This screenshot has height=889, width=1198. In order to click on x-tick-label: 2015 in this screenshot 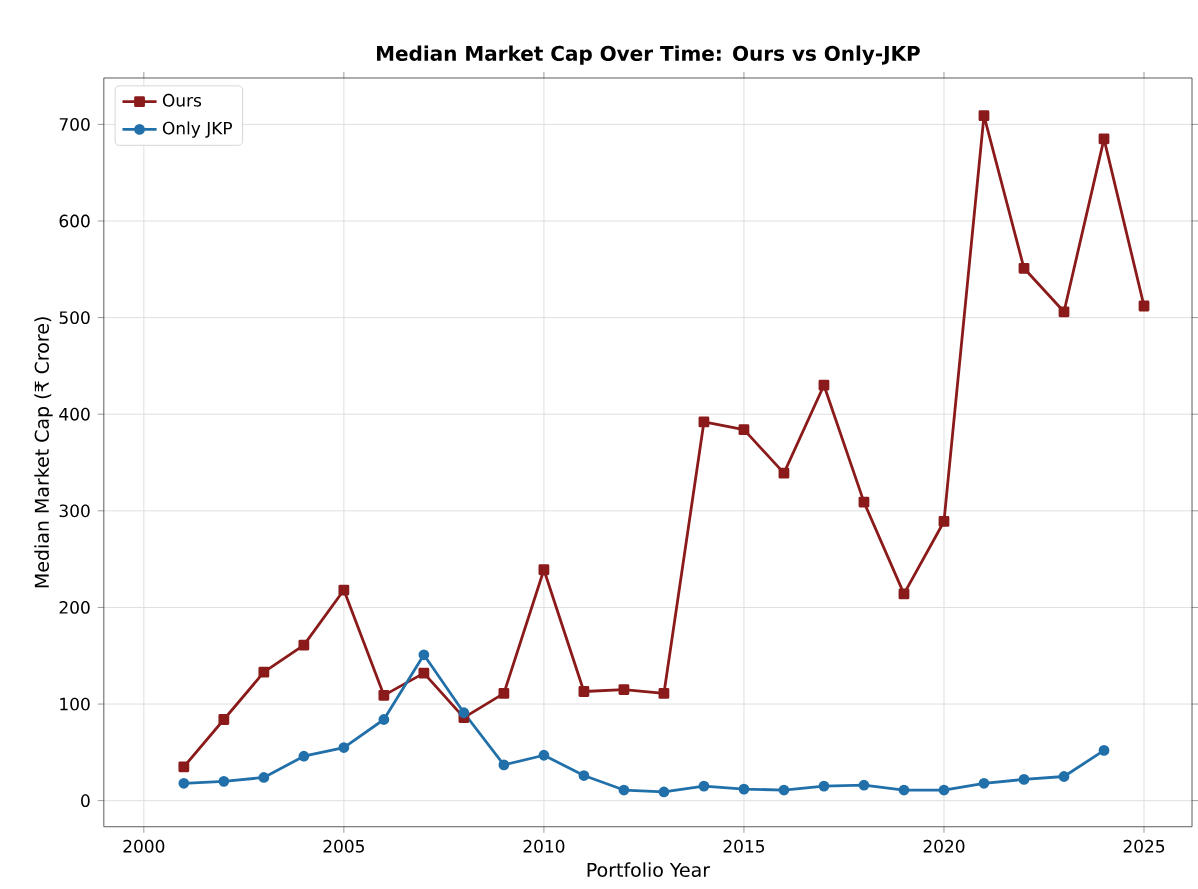, I will do `click(744, 846)`.